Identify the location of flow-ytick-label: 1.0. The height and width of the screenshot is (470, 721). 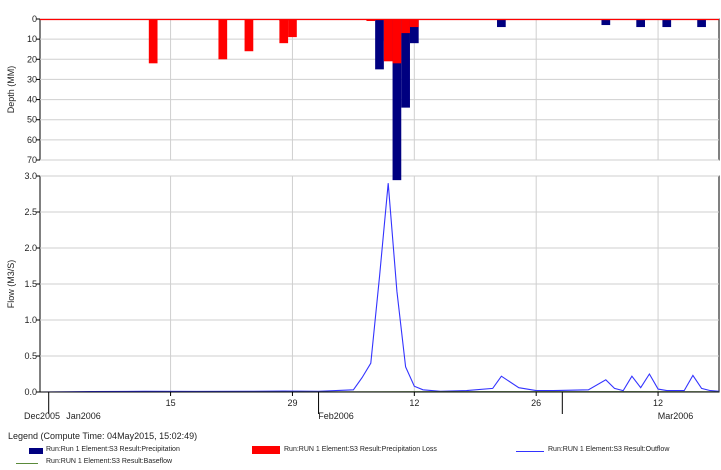
(30, 320).